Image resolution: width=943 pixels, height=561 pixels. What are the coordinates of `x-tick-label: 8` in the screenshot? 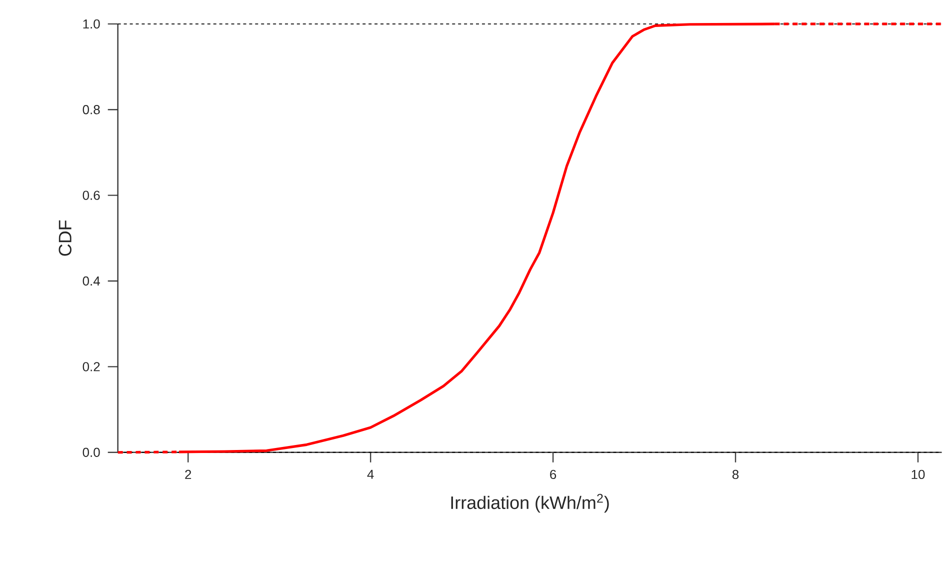 It's located at (735, 474).